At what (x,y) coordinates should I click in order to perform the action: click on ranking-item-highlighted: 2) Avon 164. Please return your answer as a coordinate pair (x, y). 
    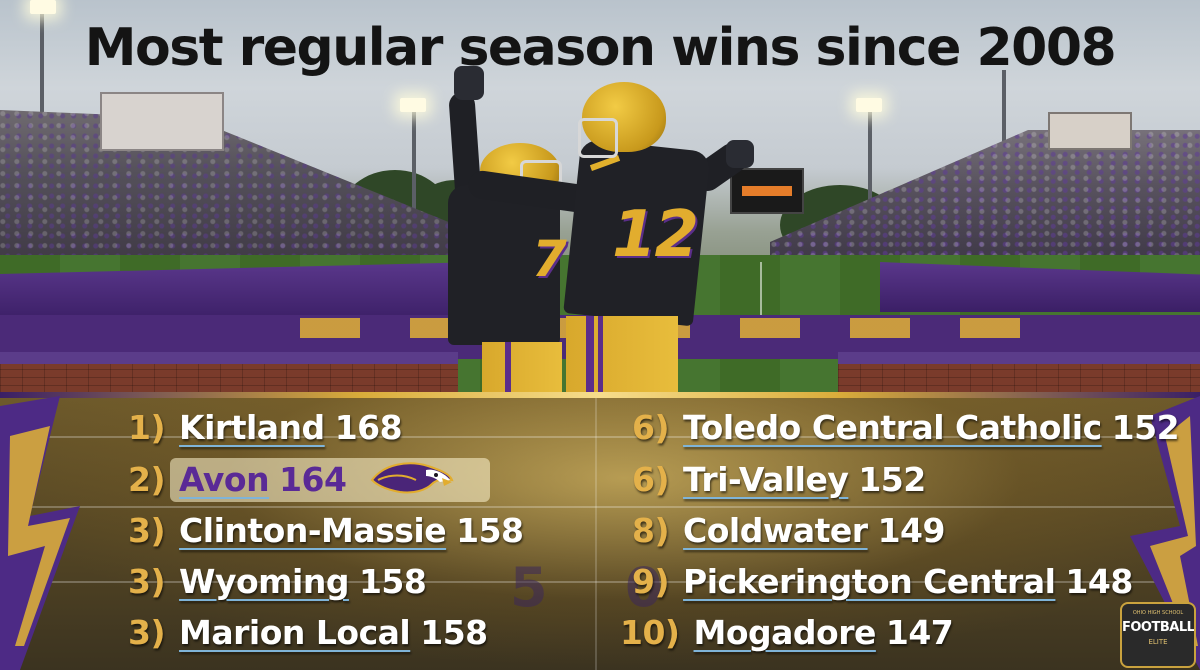
    Looking at the image, I should click on (237, 479).